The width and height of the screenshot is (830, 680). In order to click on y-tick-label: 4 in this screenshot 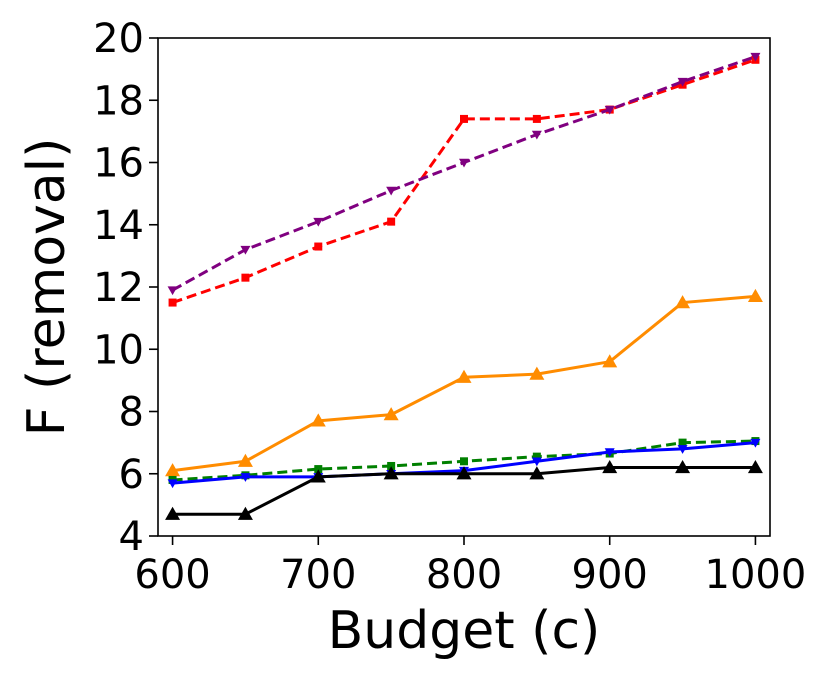, I will do `click(131, 537)`.